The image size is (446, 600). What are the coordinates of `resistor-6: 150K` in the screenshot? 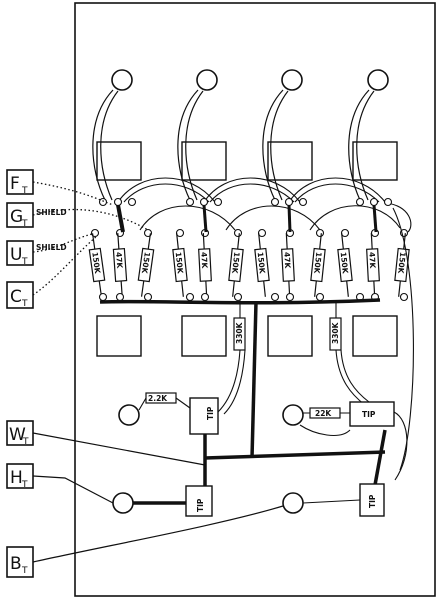 It's located at (236, 265).